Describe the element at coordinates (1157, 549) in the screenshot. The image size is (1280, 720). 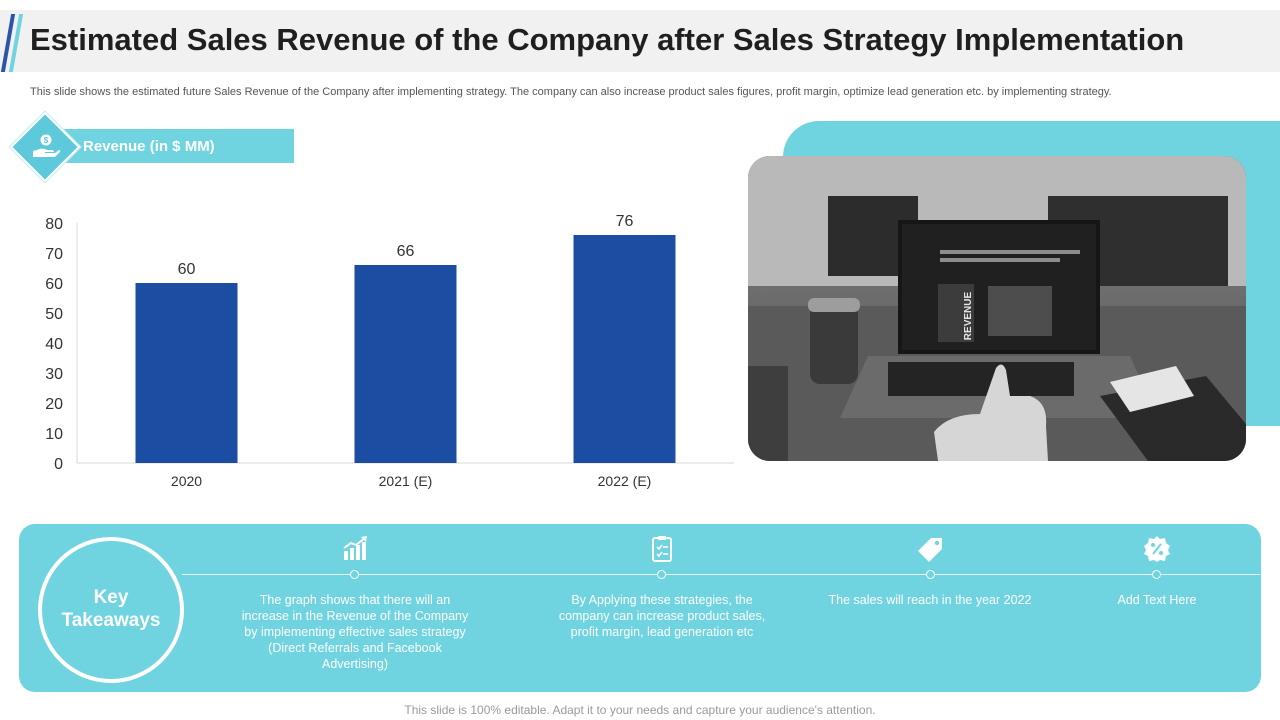
I see `percent-badge-icon` at that location.